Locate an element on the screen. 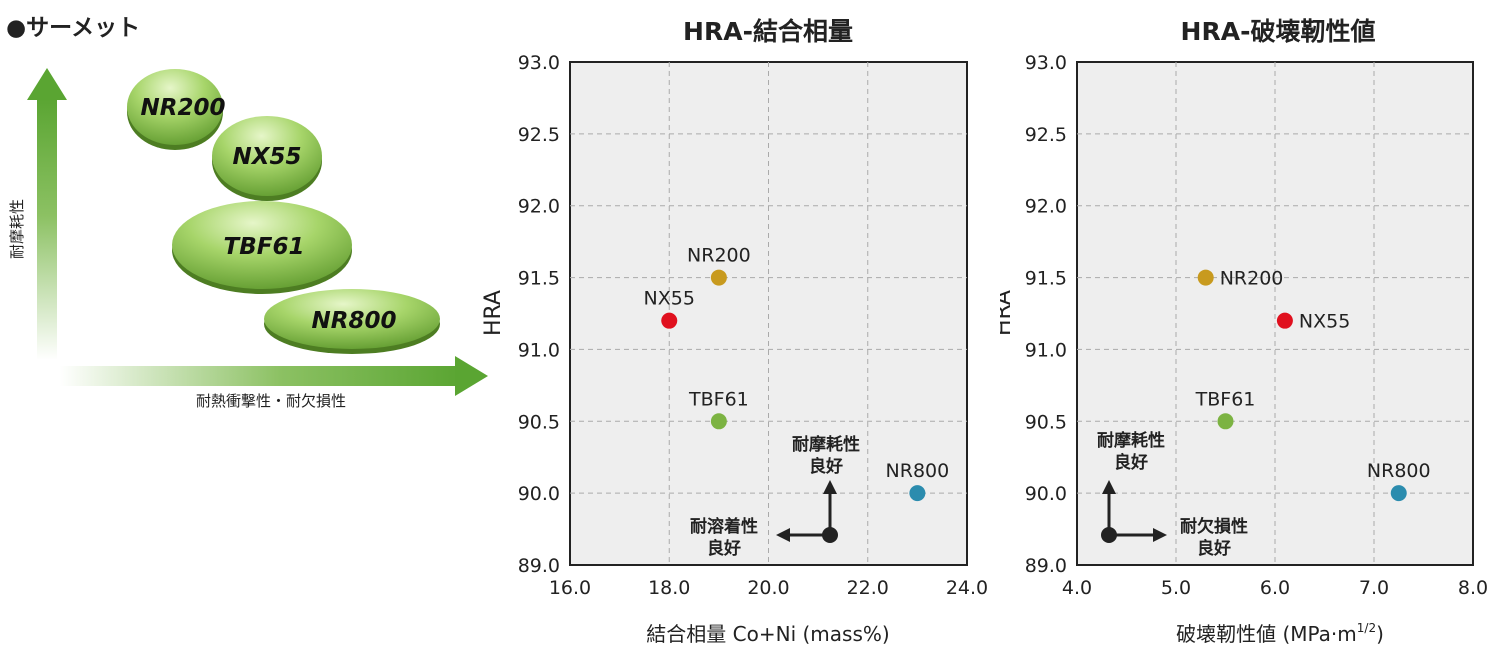 The height and width of the screenshot is (662, 1500). grade-ellipse-tbf61 is located at coordinates (262, 247).